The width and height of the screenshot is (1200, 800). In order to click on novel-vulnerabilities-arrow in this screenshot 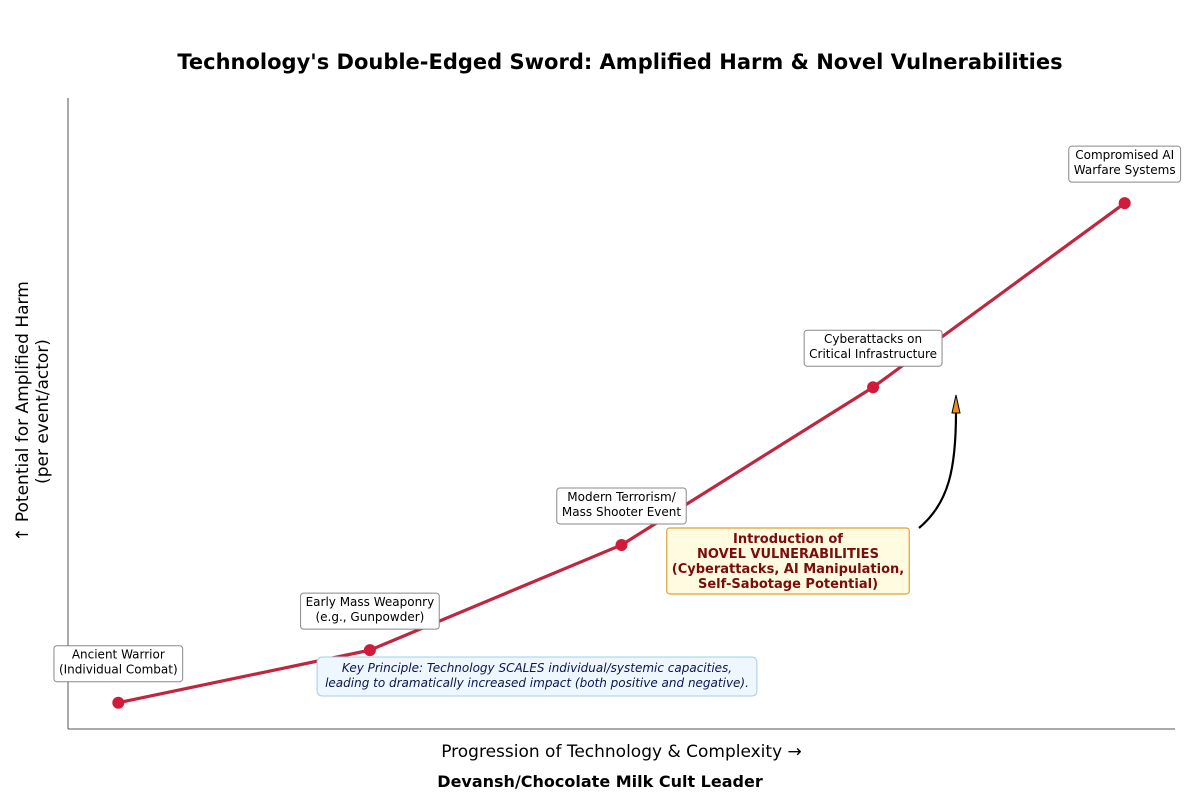, I will do `click(938, 470)`.